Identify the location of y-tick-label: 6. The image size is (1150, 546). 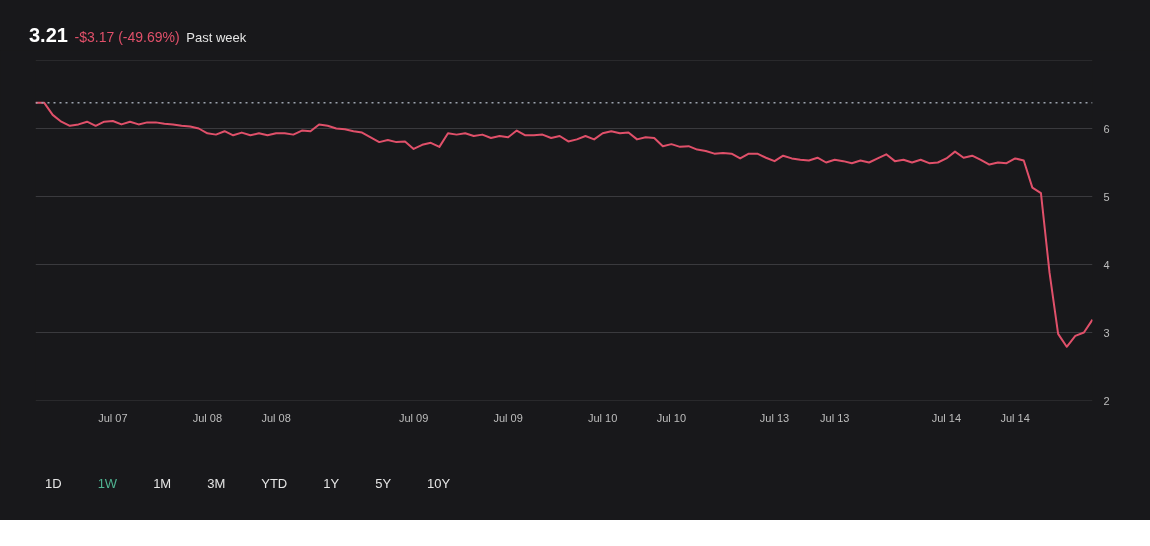
(1106, 128).